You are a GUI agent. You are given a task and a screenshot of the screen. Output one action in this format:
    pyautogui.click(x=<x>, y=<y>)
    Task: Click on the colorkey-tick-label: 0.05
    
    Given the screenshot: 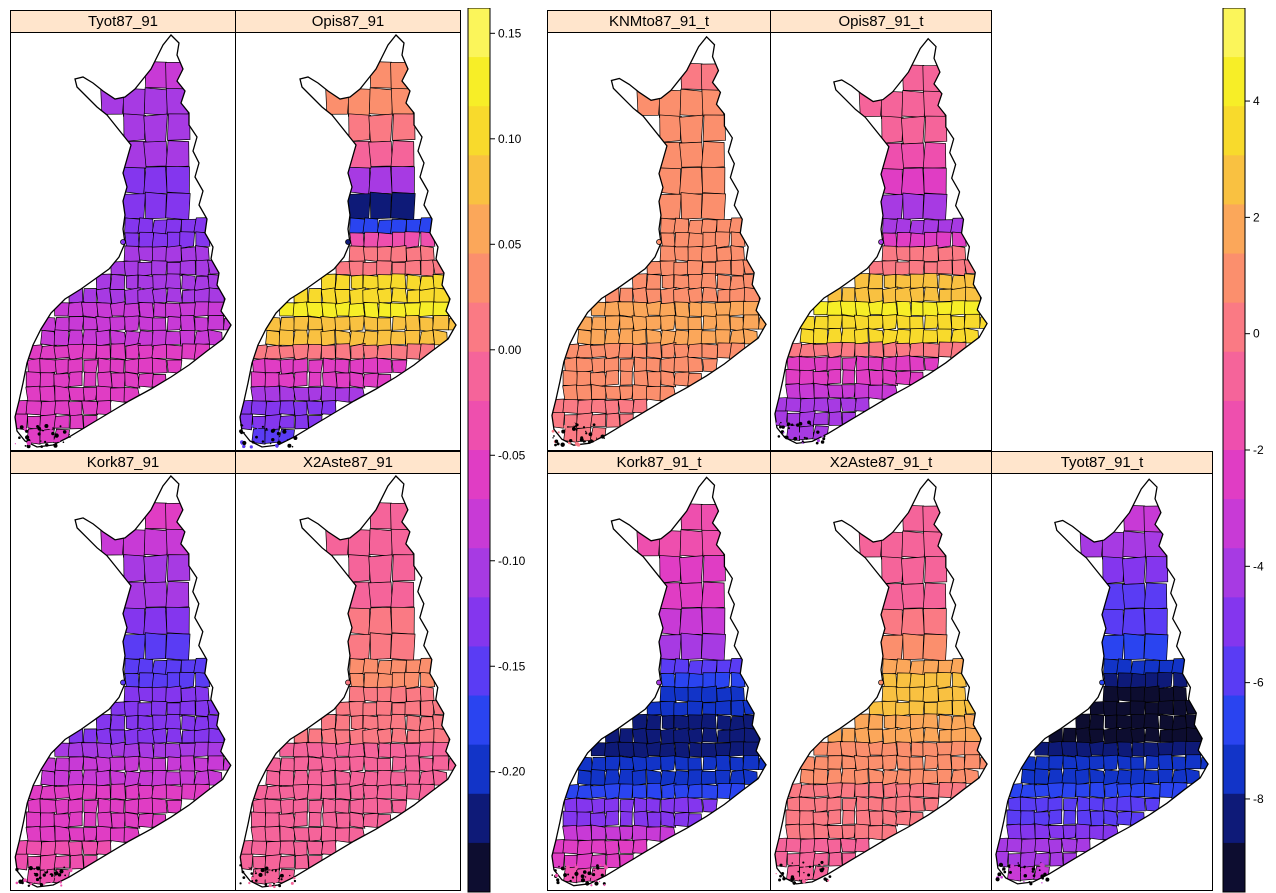 What is the action you would take?
    pyautogui.click(x=510, y=244)
    